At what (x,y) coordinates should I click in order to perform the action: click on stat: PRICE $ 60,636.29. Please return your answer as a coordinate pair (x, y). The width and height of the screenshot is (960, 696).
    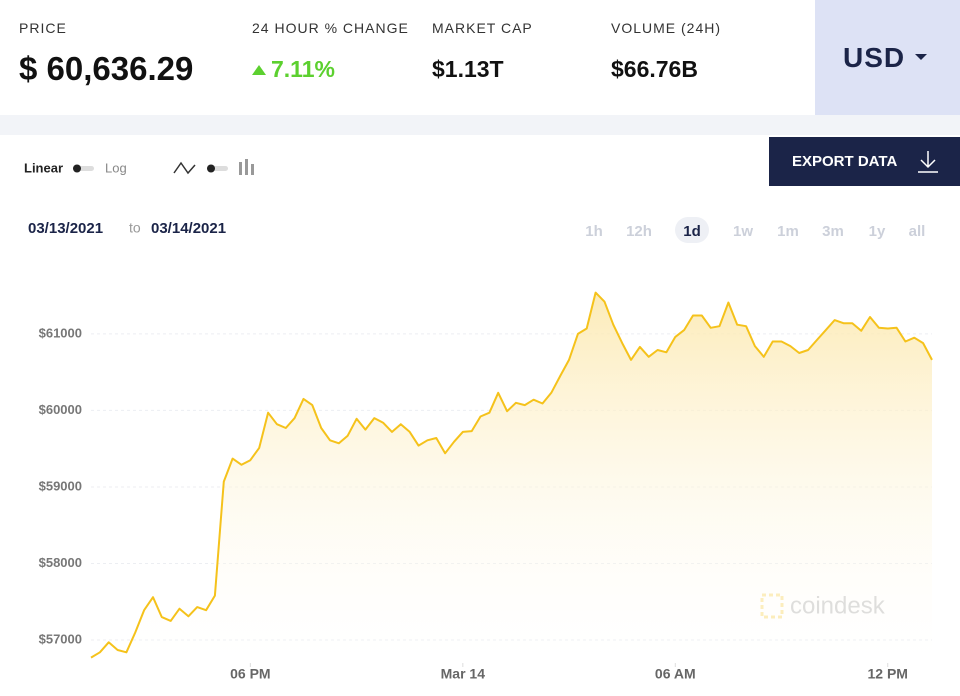
    Looking at the image, I should click on (106, 54).